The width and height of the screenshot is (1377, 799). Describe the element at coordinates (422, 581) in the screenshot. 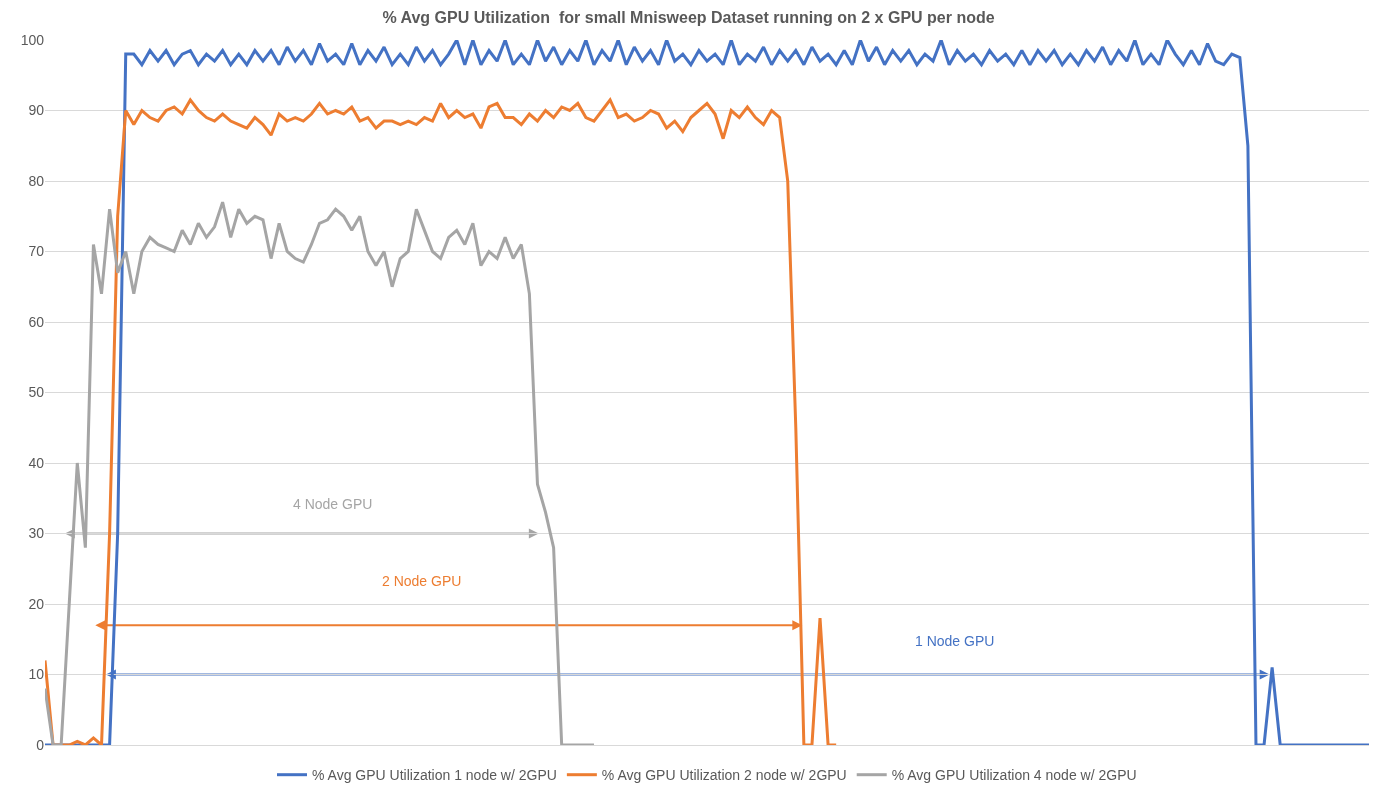

I see `annotation: 2 Node GPU` at that location.